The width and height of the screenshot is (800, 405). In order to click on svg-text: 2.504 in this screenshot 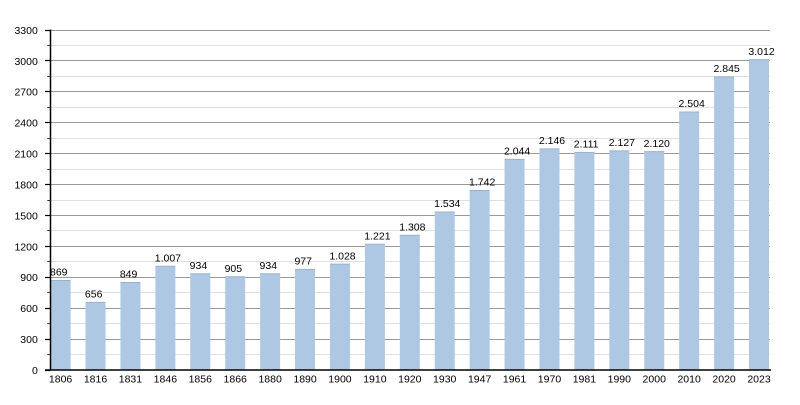, I will do `click(692, 104)`.